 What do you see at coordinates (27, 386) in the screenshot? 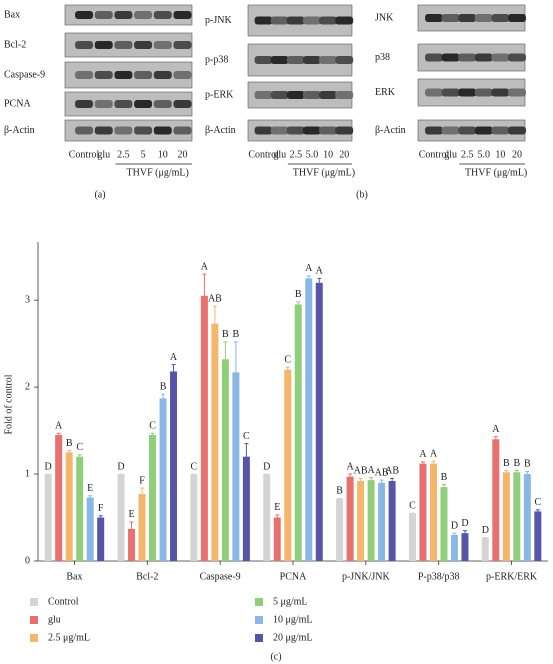
I see `y-tick-label: 2` at bounding box center [27, 386].